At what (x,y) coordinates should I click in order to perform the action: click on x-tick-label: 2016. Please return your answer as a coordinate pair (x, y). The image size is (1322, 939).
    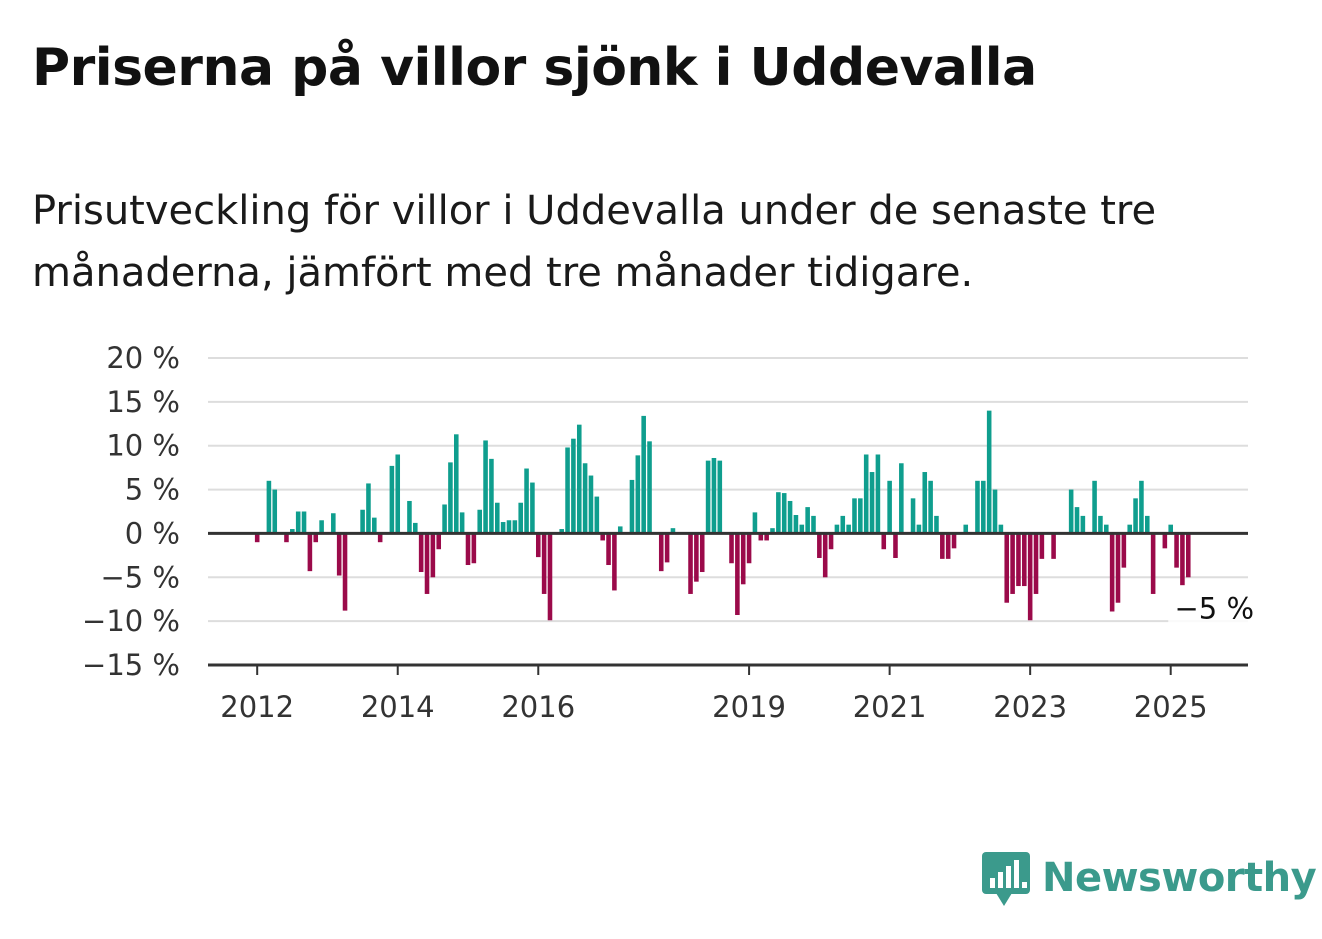
    Looking at the image, I should click on (538, 707).